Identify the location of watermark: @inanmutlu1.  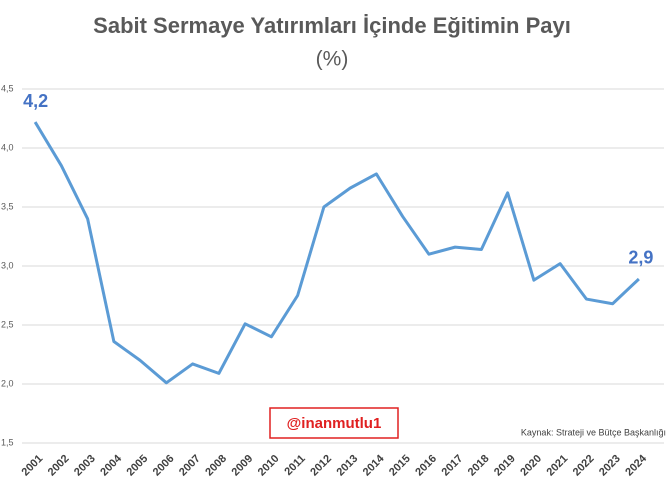
(334, 423).